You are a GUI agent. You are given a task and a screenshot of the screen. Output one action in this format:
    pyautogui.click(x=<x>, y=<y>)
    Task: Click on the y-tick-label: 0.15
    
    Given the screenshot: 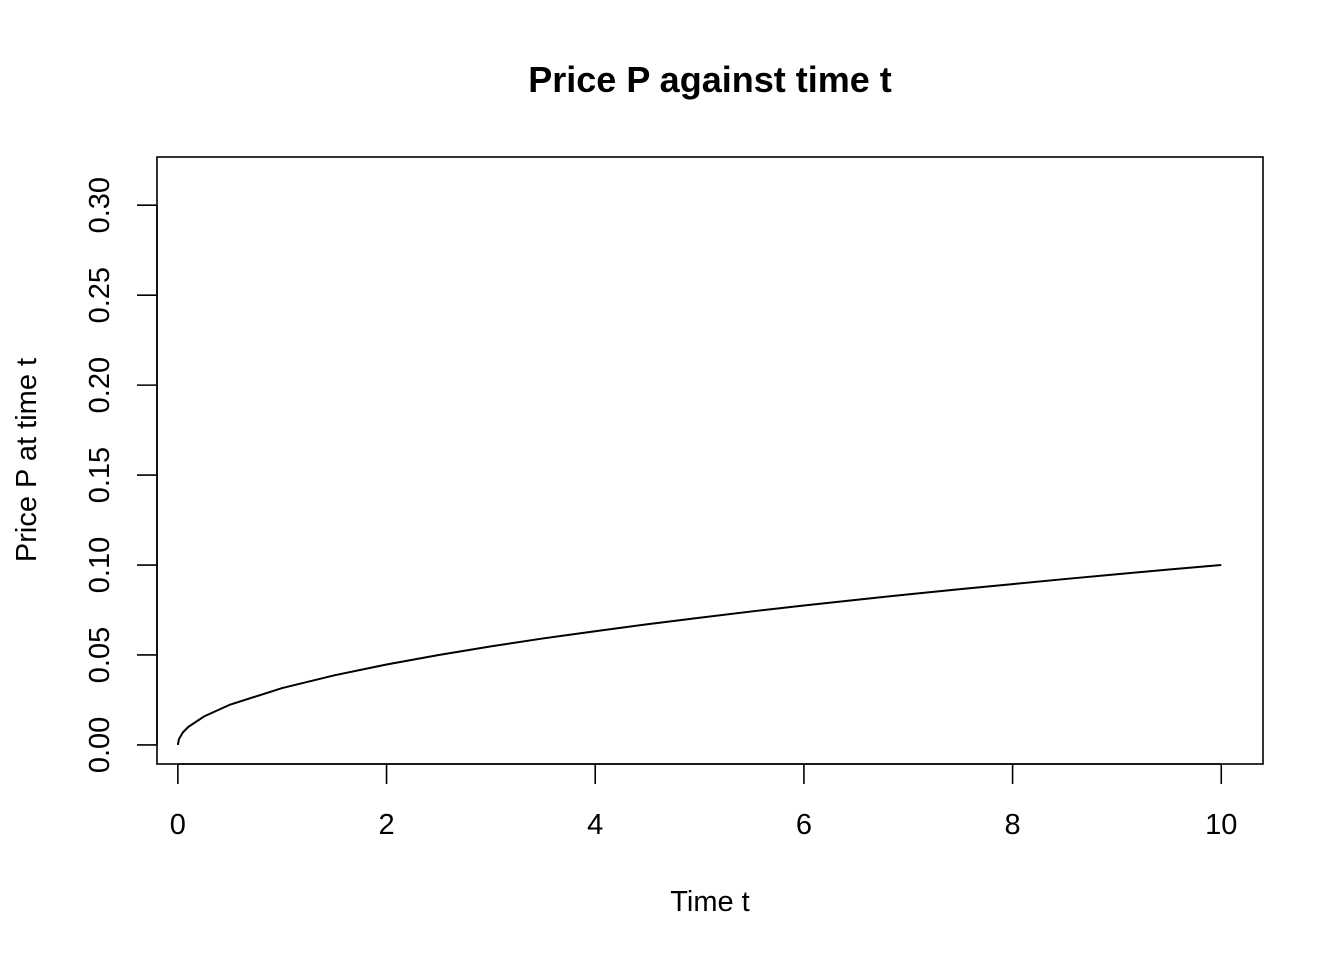 What is the action you would take?
    pyautogui.click(x=100, y=475)
    